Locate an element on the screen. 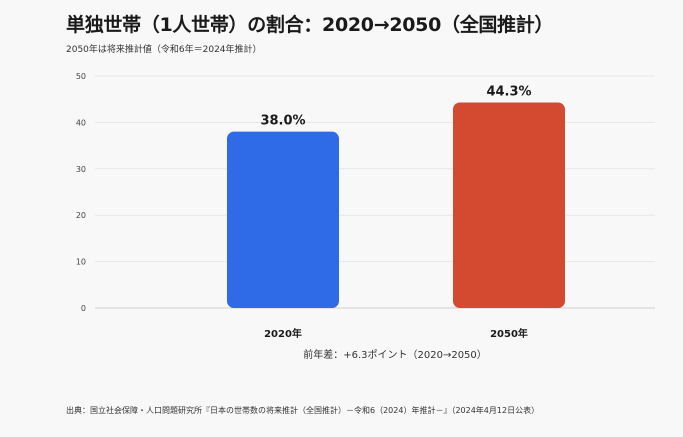 This screenshot has width=683, height=437. y-tick-label: 20 is located at coordinates (81, 215).